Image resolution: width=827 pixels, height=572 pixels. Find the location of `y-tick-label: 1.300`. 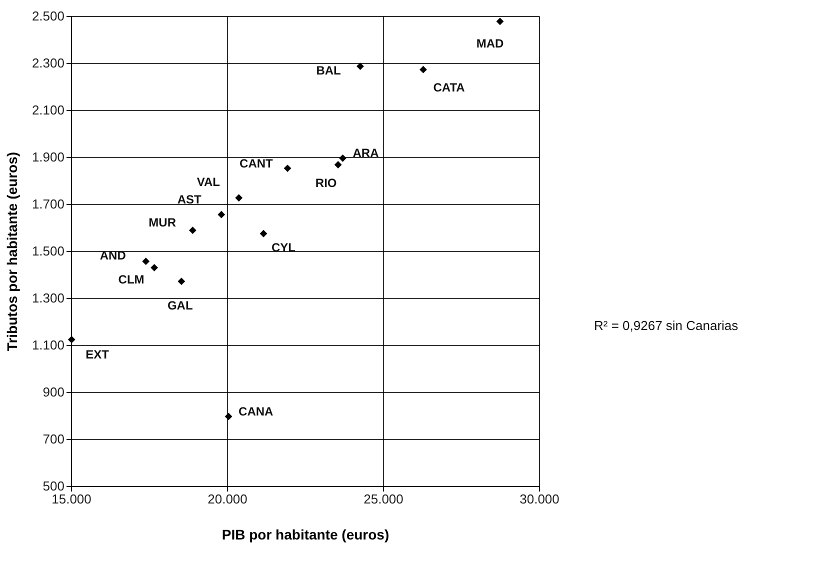

y-tick-label: 1.300 is located at coordinates (48, 298).